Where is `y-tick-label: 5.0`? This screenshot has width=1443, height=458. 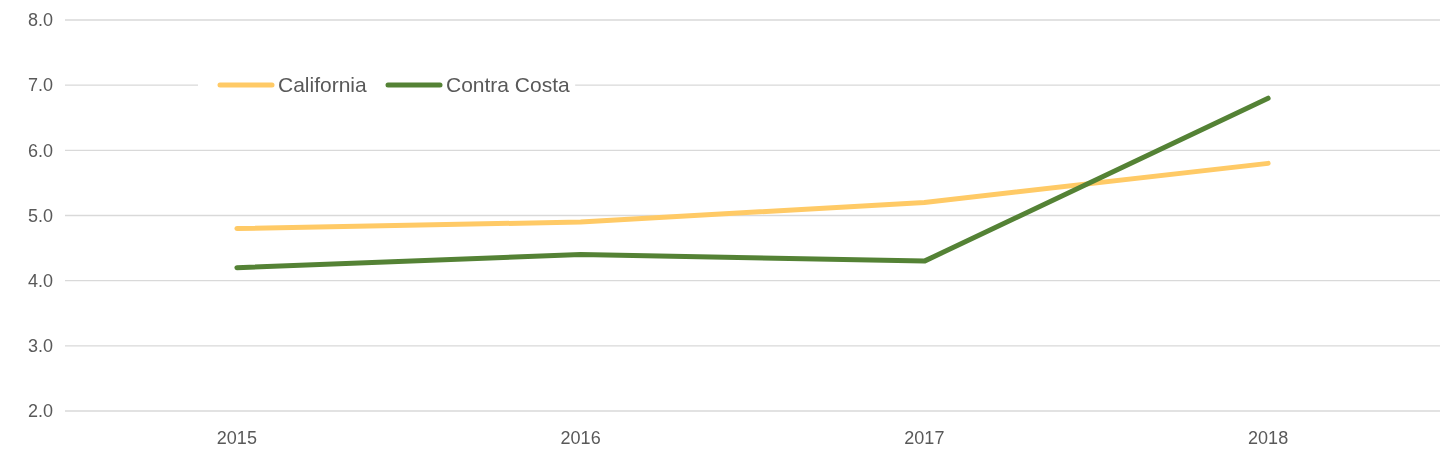
y-tick-label: 5.0 is located at coordinates (40, 215).